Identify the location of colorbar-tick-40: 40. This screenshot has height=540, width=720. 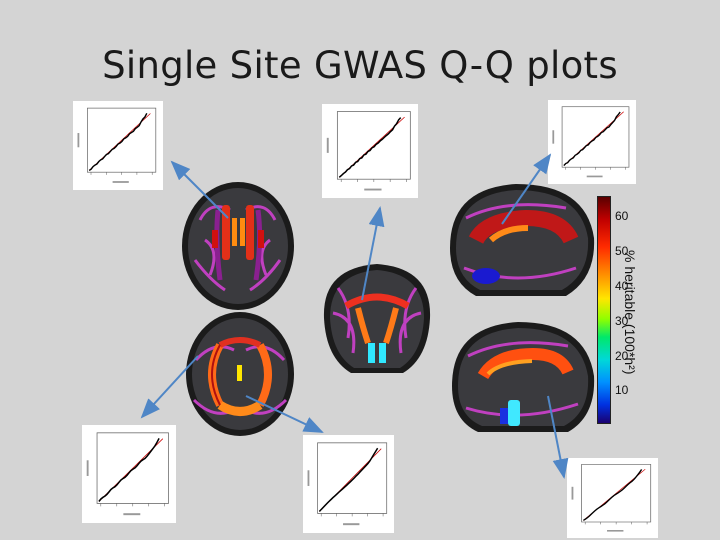
(622, 286).